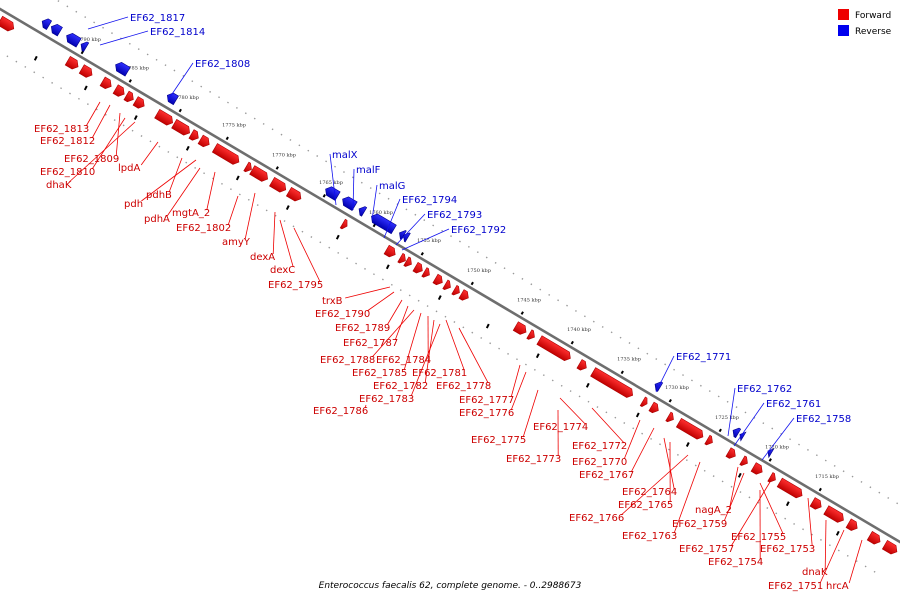 The height and width of the screenshot is (600, 900). What do you see at coordinates (429, 200) in the screenshot?
I see `gene-label: EF62_1794` at bounding box center [429, 200].